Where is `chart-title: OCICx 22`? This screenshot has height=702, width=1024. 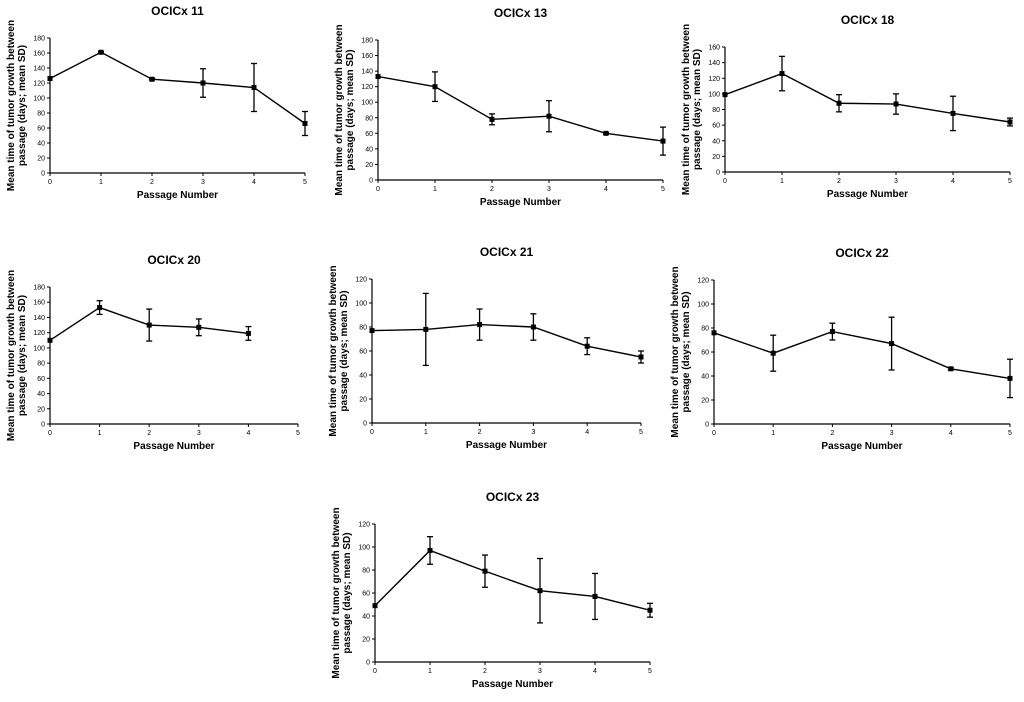
chart-title: OCICx 22 is located at coordinates (862, 253).